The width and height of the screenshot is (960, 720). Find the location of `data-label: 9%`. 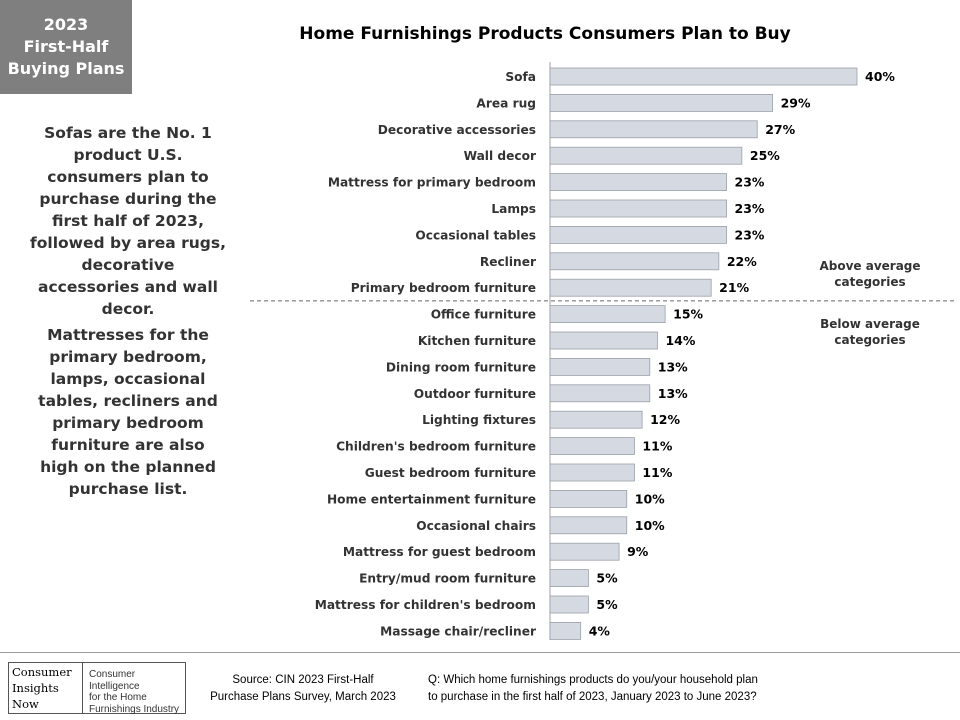

data-label: 9% is located at coordinates (638, 551).